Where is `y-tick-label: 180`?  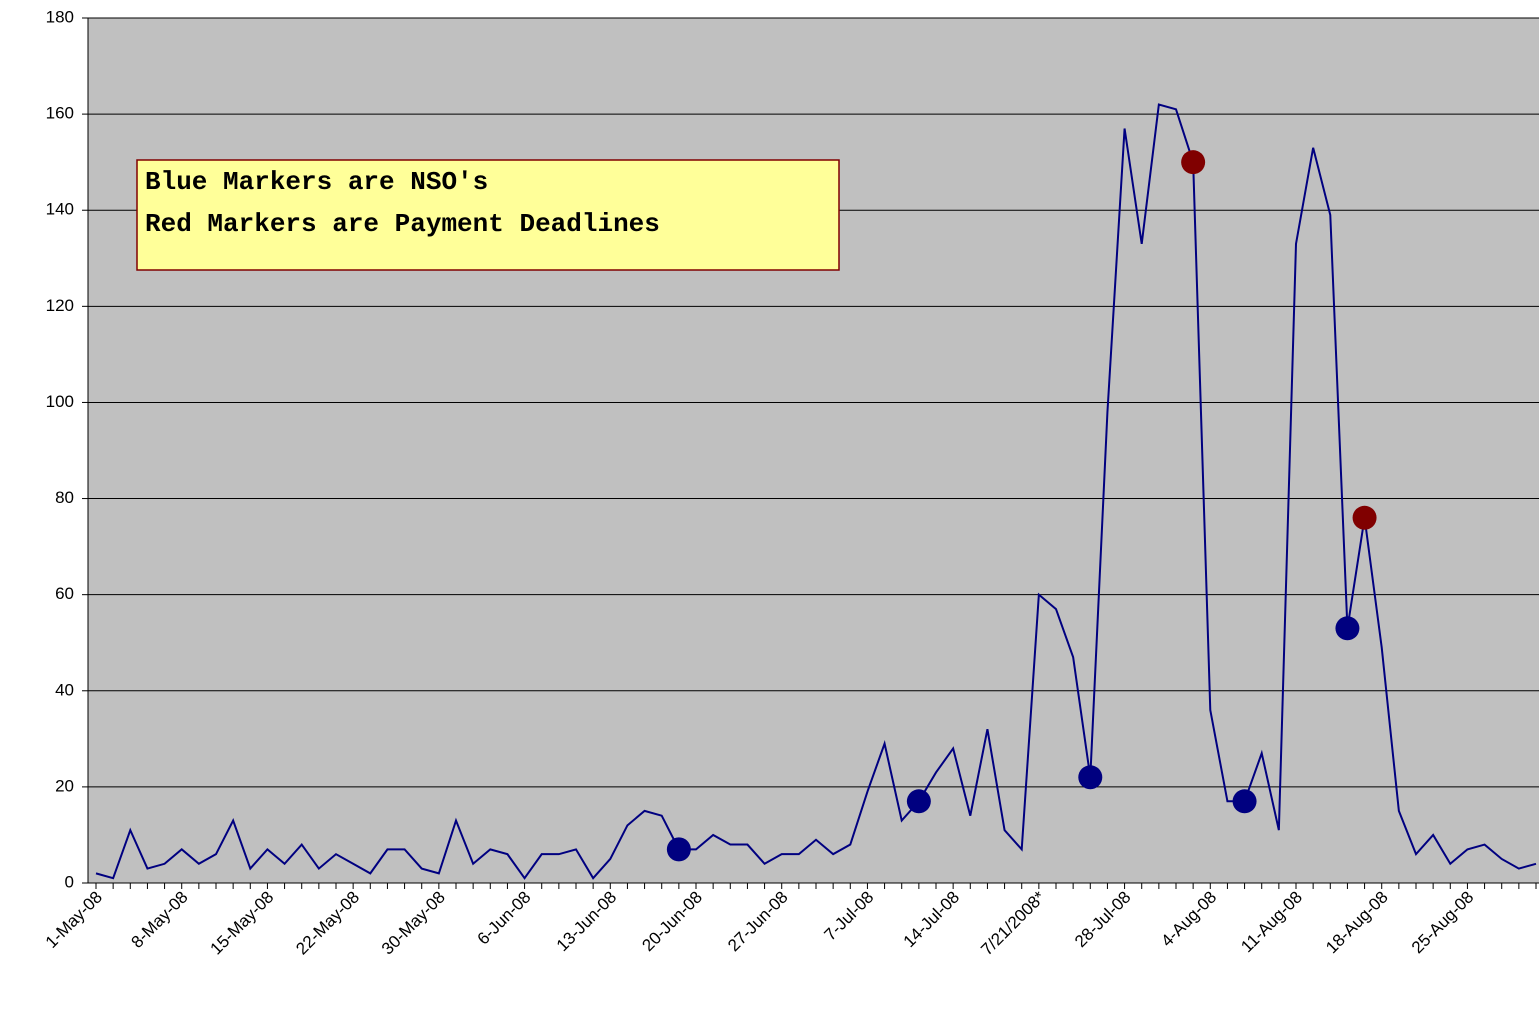 y-tick-label: 180 is located at coordinates (60, 16).